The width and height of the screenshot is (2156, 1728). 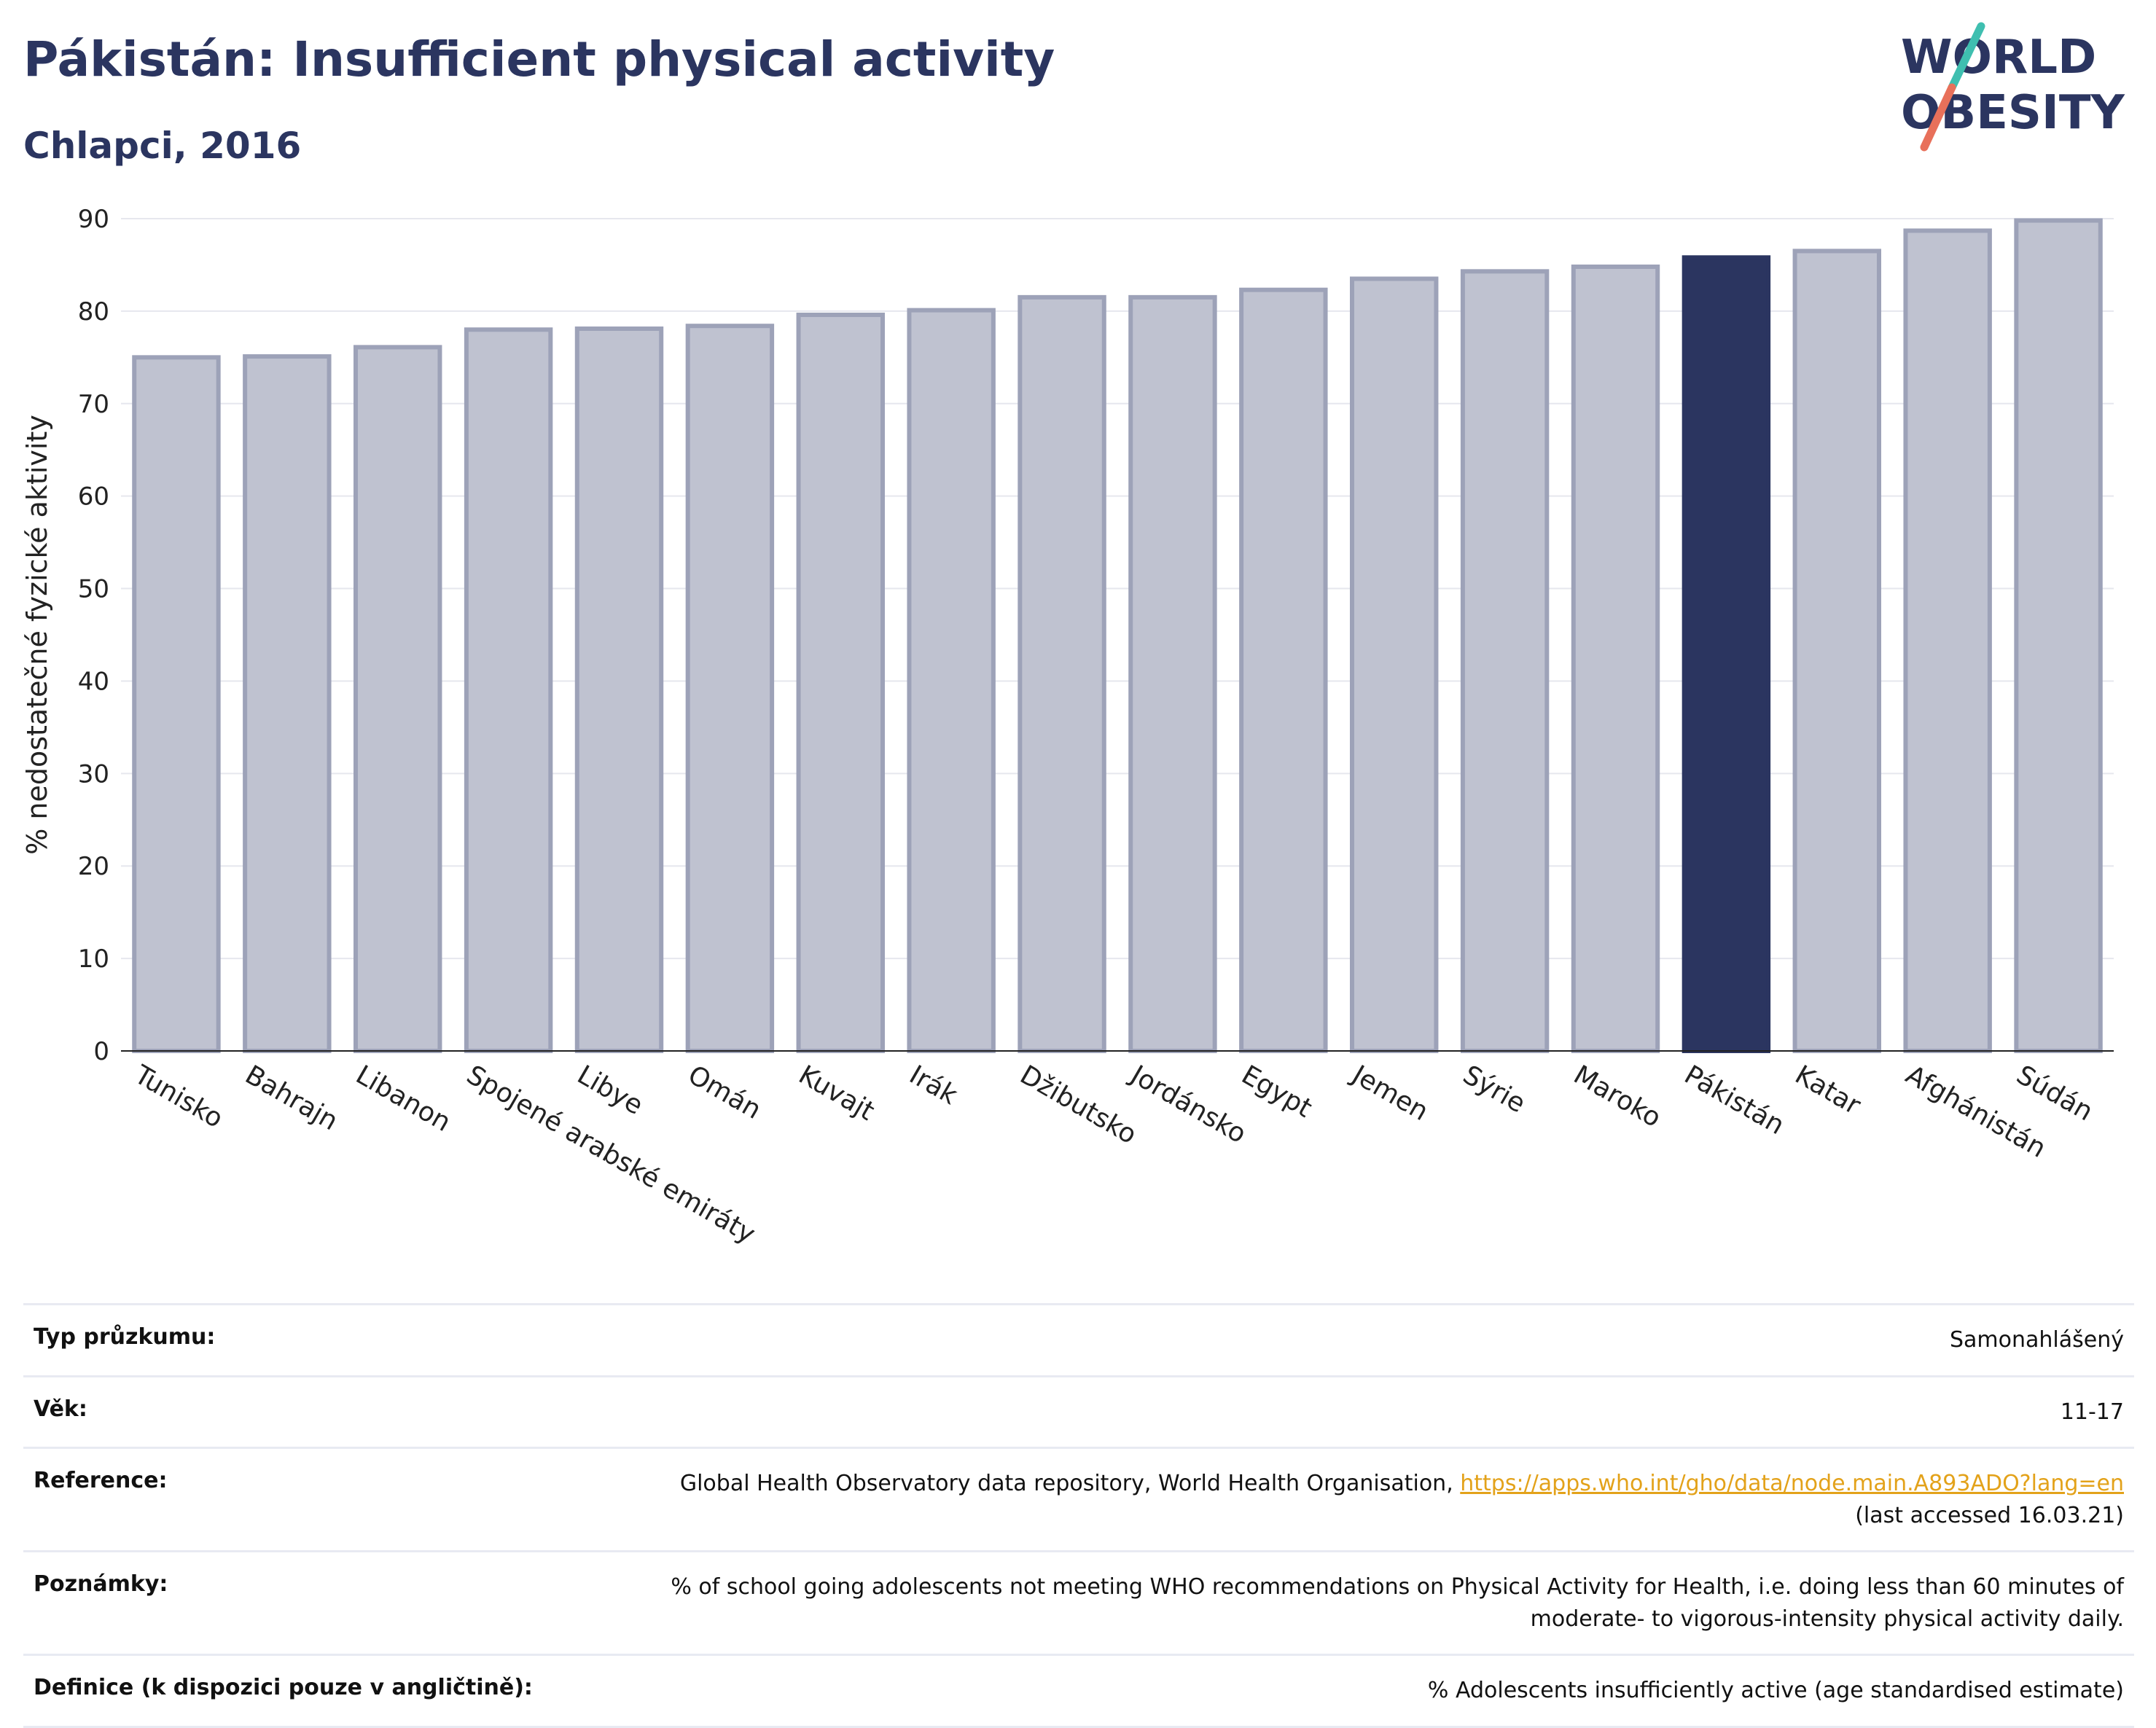 What do you see at coordinates (1276, 1091) in the screenshot?
I see `category-label: Egypt` at bounding box center [1276, 1091].